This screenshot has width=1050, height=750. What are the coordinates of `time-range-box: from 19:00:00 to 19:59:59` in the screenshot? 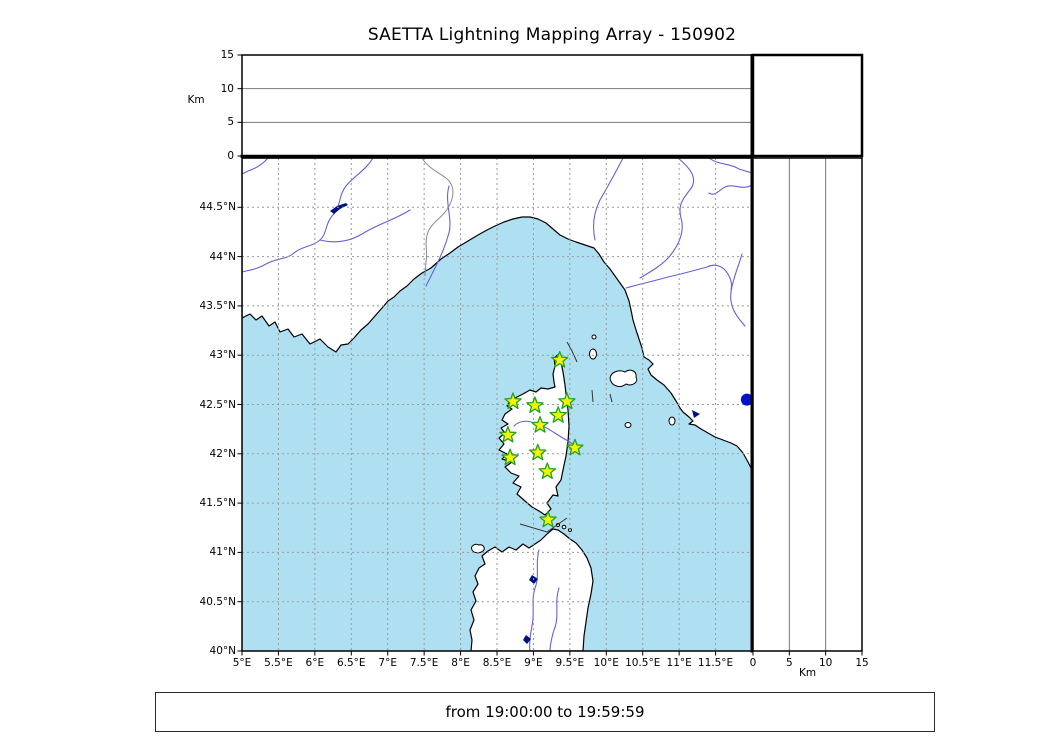 It's located at (545, 712).